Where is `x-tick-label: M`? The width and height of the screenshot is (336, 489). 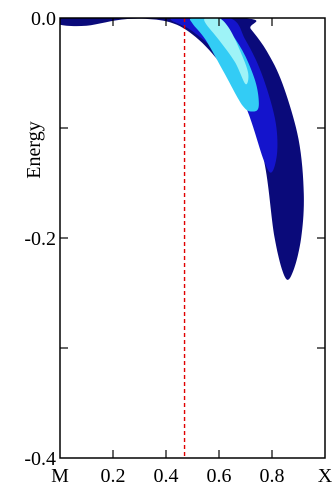
x-tick-label: M is located at coordinates (60, 476).